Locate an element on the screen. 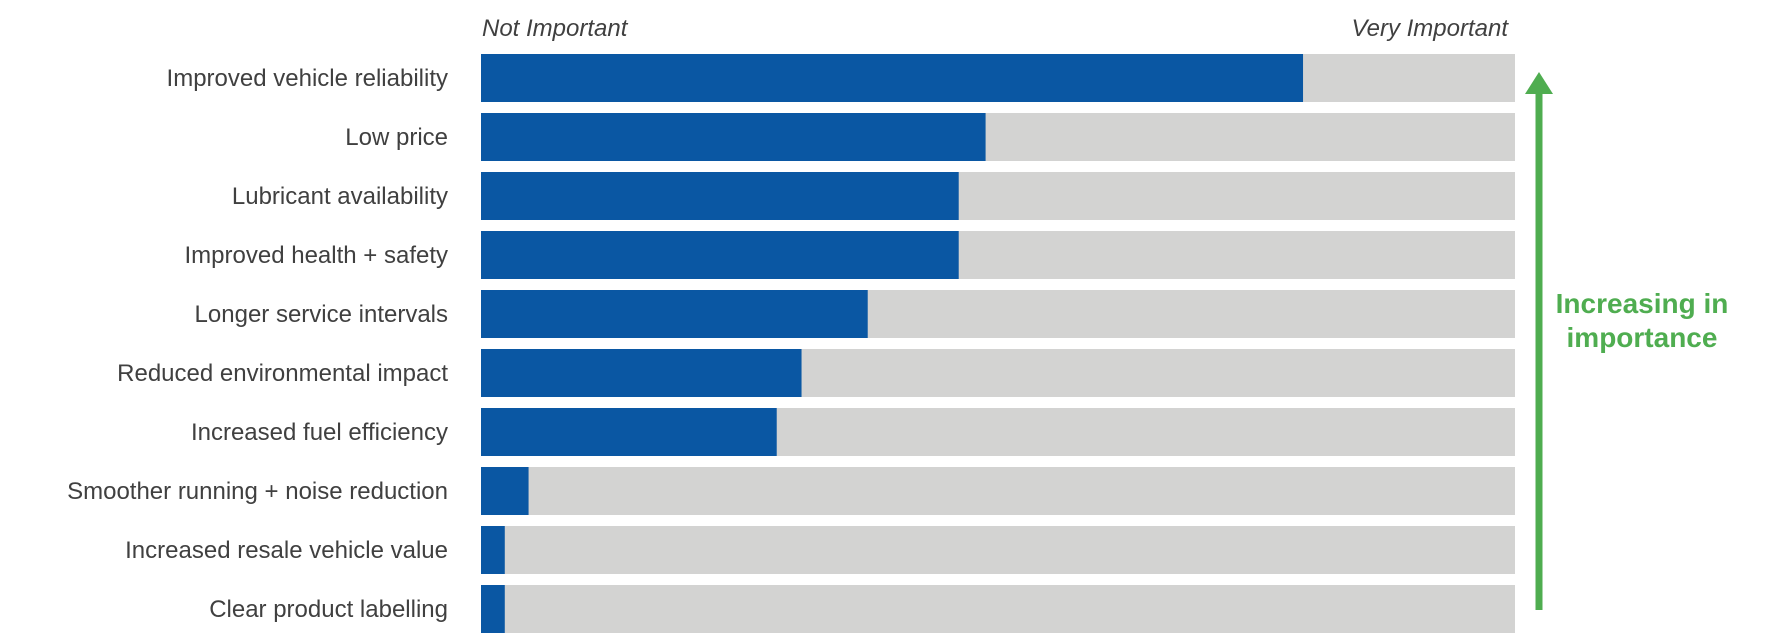  category-label: Smoother running + noise reduction is located at coordinates (257, 491).